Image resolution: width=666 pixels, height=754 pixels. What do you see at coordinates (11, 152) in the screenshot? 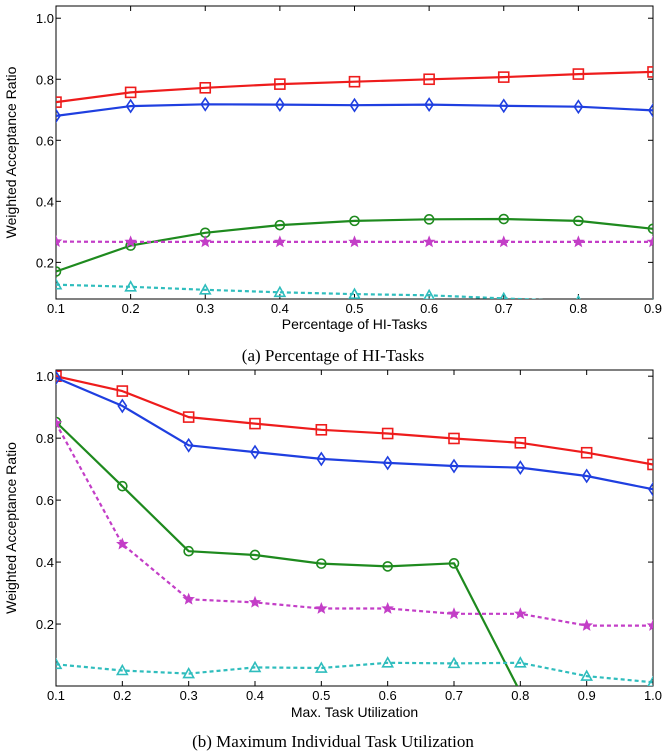
I see `y-axis-label: Weighted Acceptance Ratio` at bounding box center [11, 152].